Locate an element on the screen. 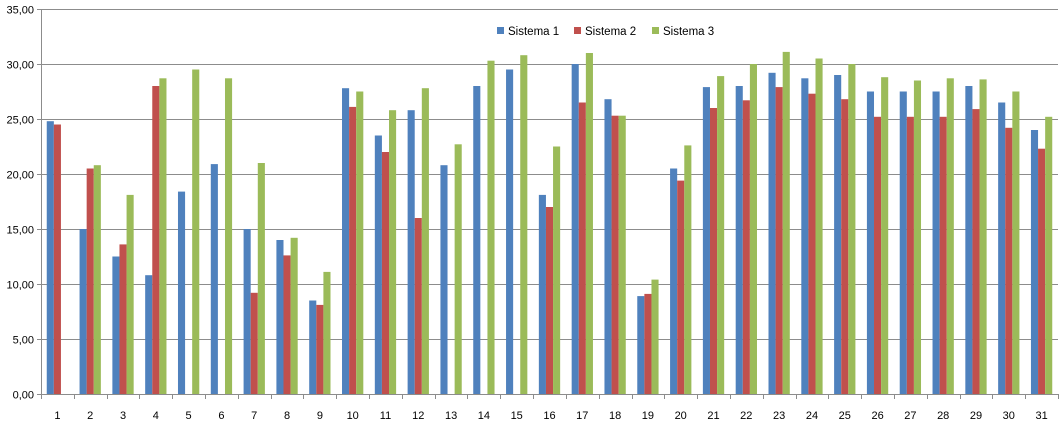  x-tick-label: 2 is located at coordinates (90, 416).